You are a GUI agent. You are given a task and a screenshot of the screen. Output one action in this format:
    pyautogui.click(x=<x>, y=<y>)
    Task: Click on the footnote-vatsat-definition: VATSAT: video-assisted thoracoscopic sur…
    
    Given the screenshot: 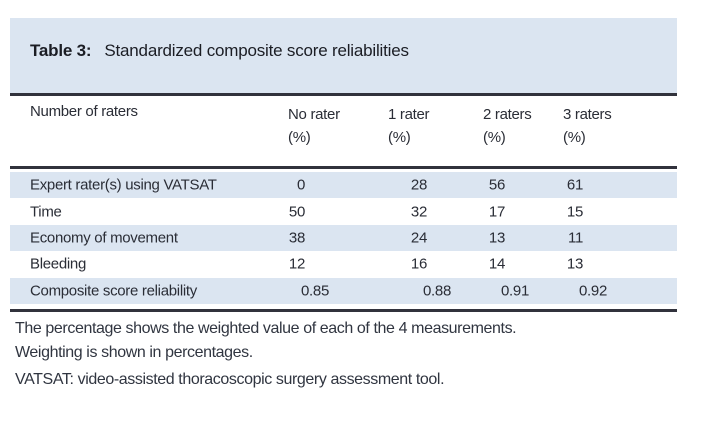 What is the action you would take?
    pyautogui.click(x=230, y=379)
    